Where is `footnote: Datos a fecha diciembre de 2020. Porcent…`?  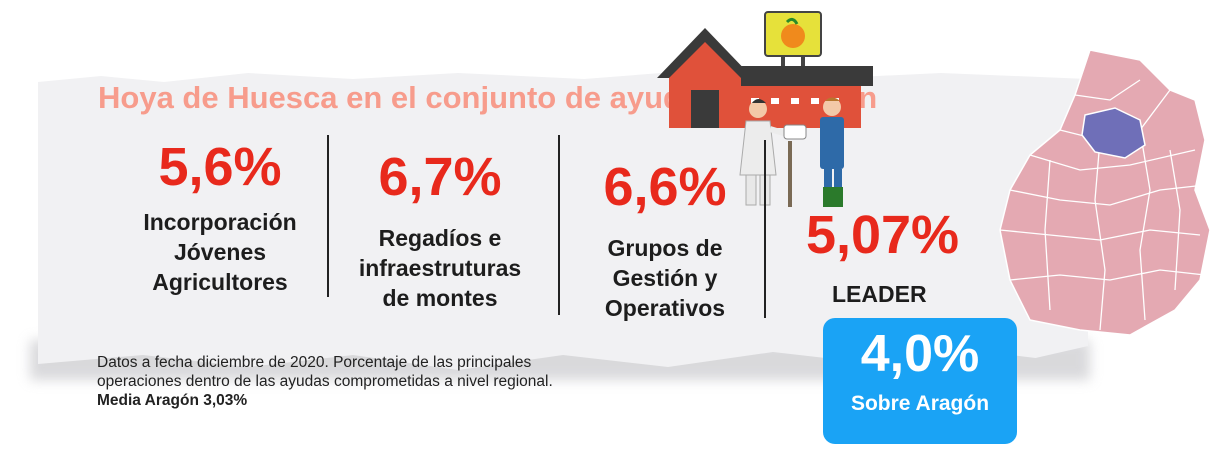 footnote: Datos a fecha diciembre de 2020. Porcent… is located at coordinates (337, 381).